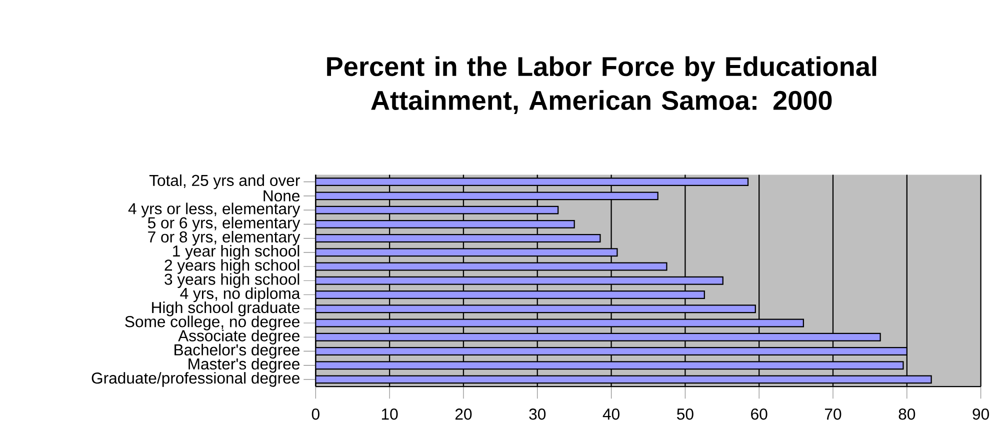 The image size is (999, 429). What do you see at coordinates (537, 414) in the screenshot?
I see `x-tick-label: 30` at bounding box center [537, 414].